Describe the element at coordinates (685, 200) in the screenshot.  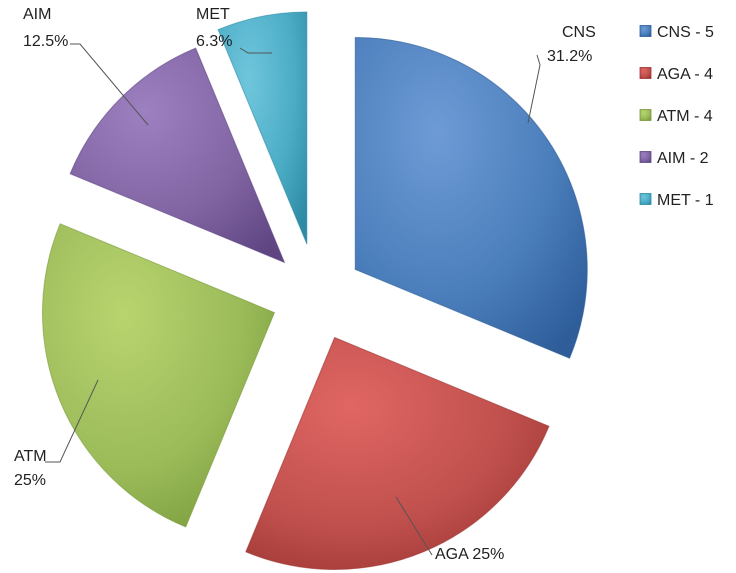
I see `legend-label-met: MET - 1` at that location.